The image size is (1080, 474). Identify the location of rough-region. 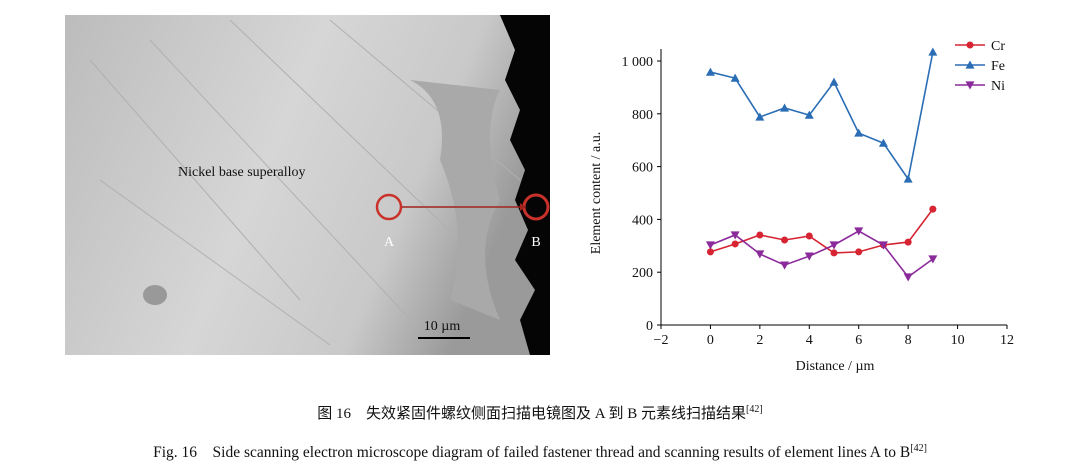
(455, 200).